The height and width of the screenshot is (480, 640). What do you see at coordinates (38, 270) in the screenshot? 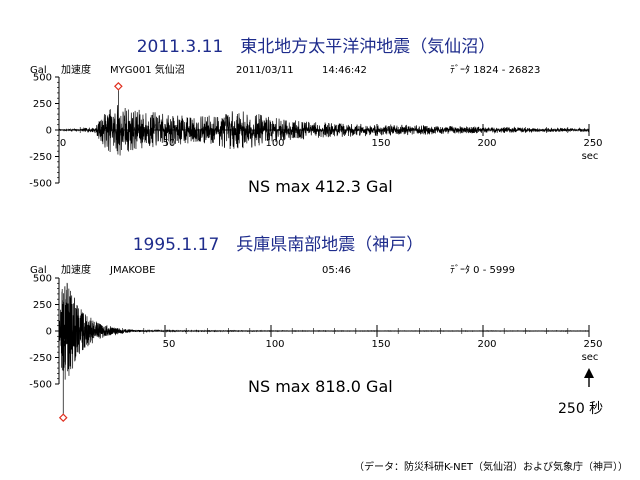
I see `chart2-ylabel: Gal` at bounding box center [38, 270].